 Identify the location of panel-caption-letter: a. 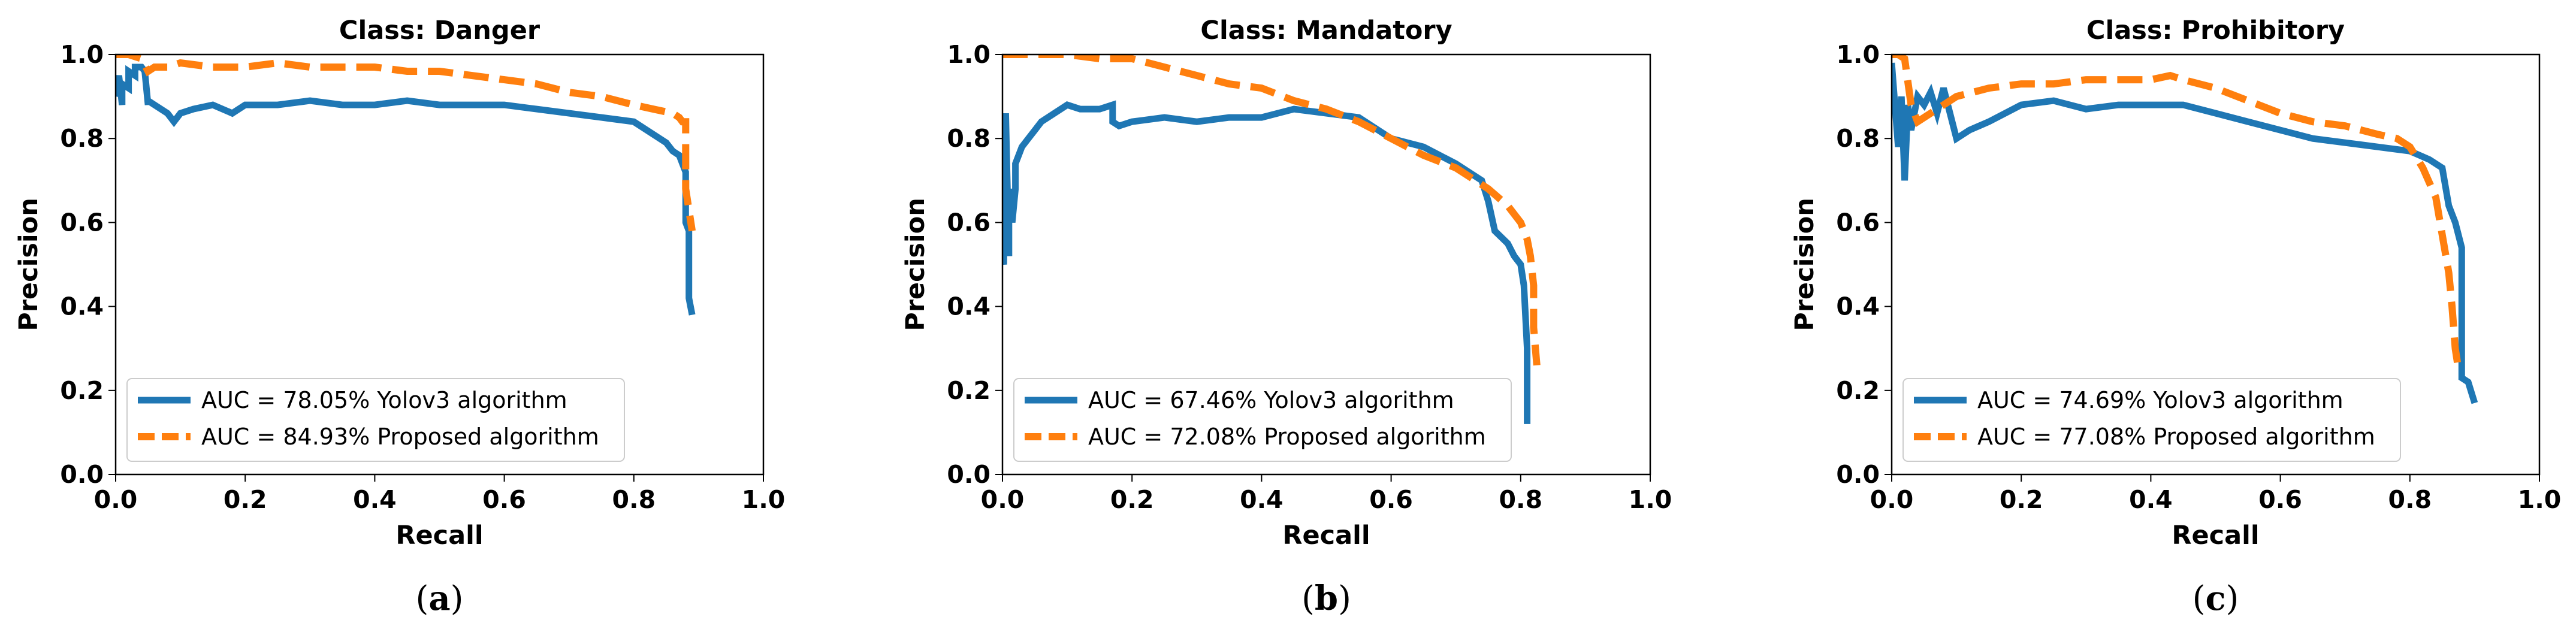
(439, 598).